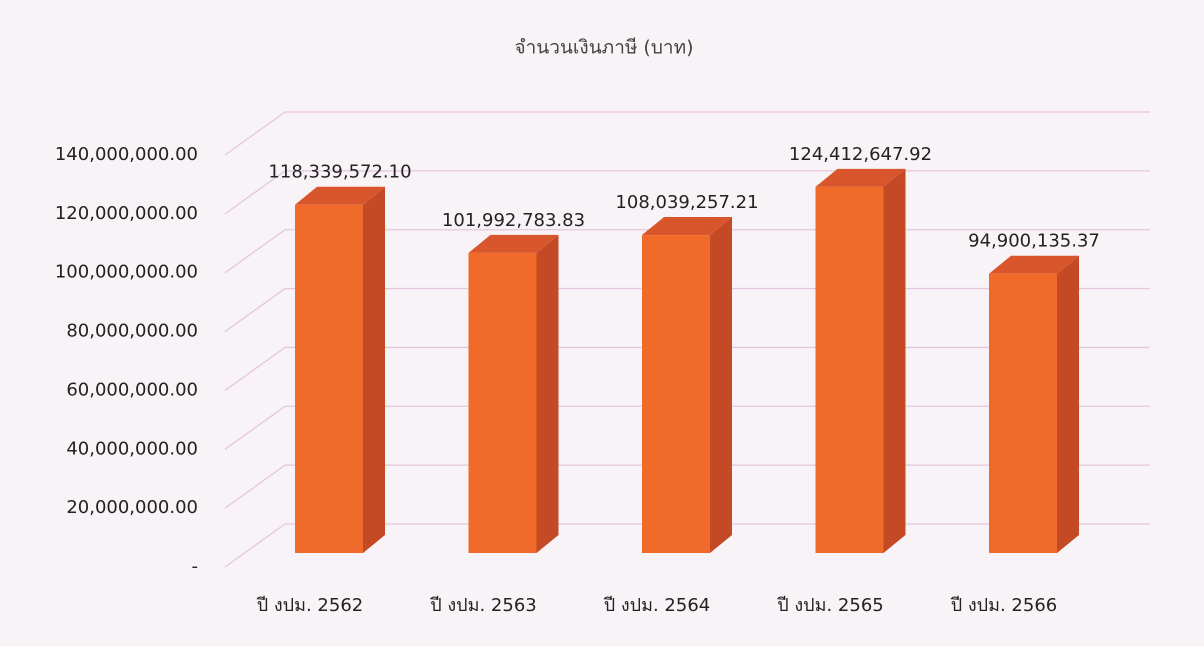 The height and width of the screenshot is (646, 1204). What do you see at coordinates (603, 48) in the screenshot?
I see `chart-title: จำนวนเงินภาษี (บาท)` at bounding box center [603, 48].